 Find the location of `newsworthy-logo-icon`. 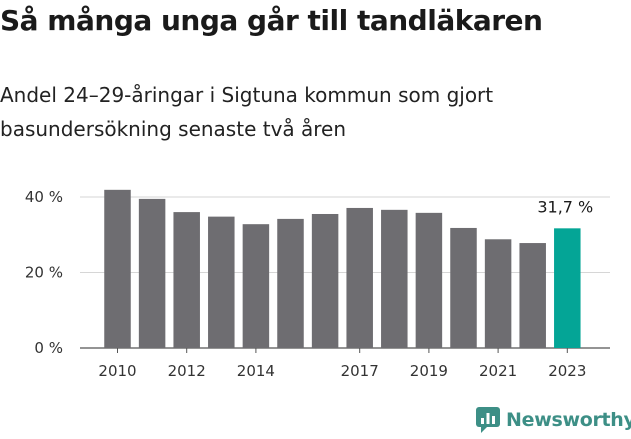

newsworthy-logo-icon is located at coordinates (488, 420).